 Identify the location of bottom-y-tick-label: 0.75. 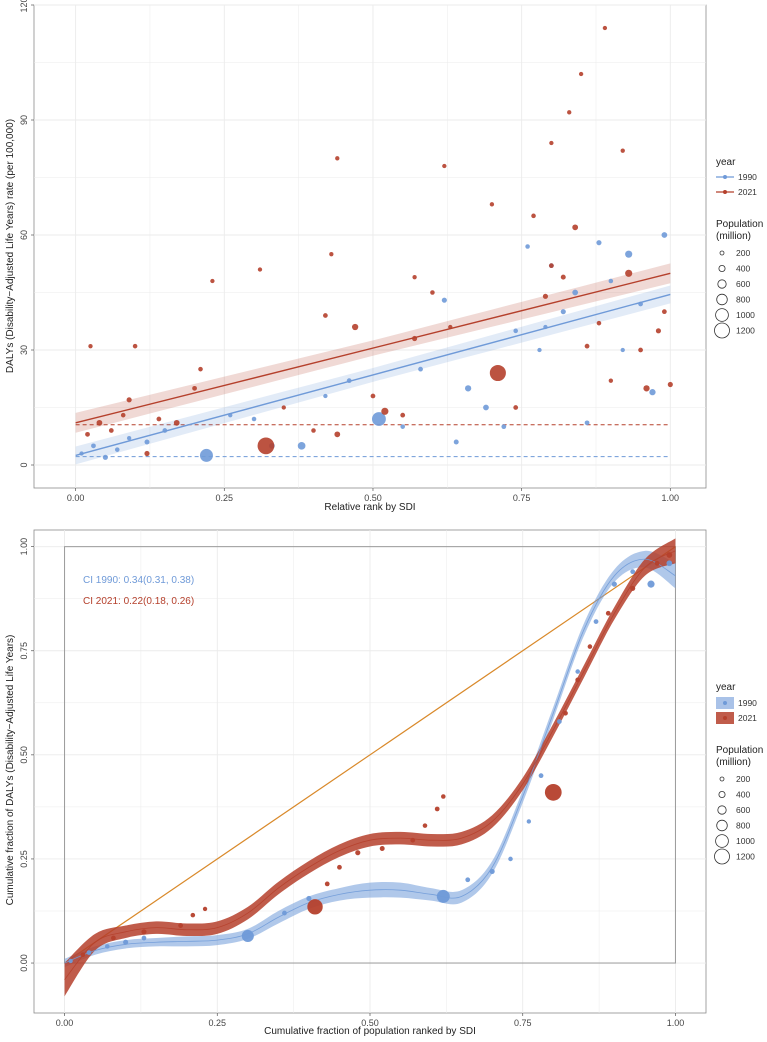
(24, 651).